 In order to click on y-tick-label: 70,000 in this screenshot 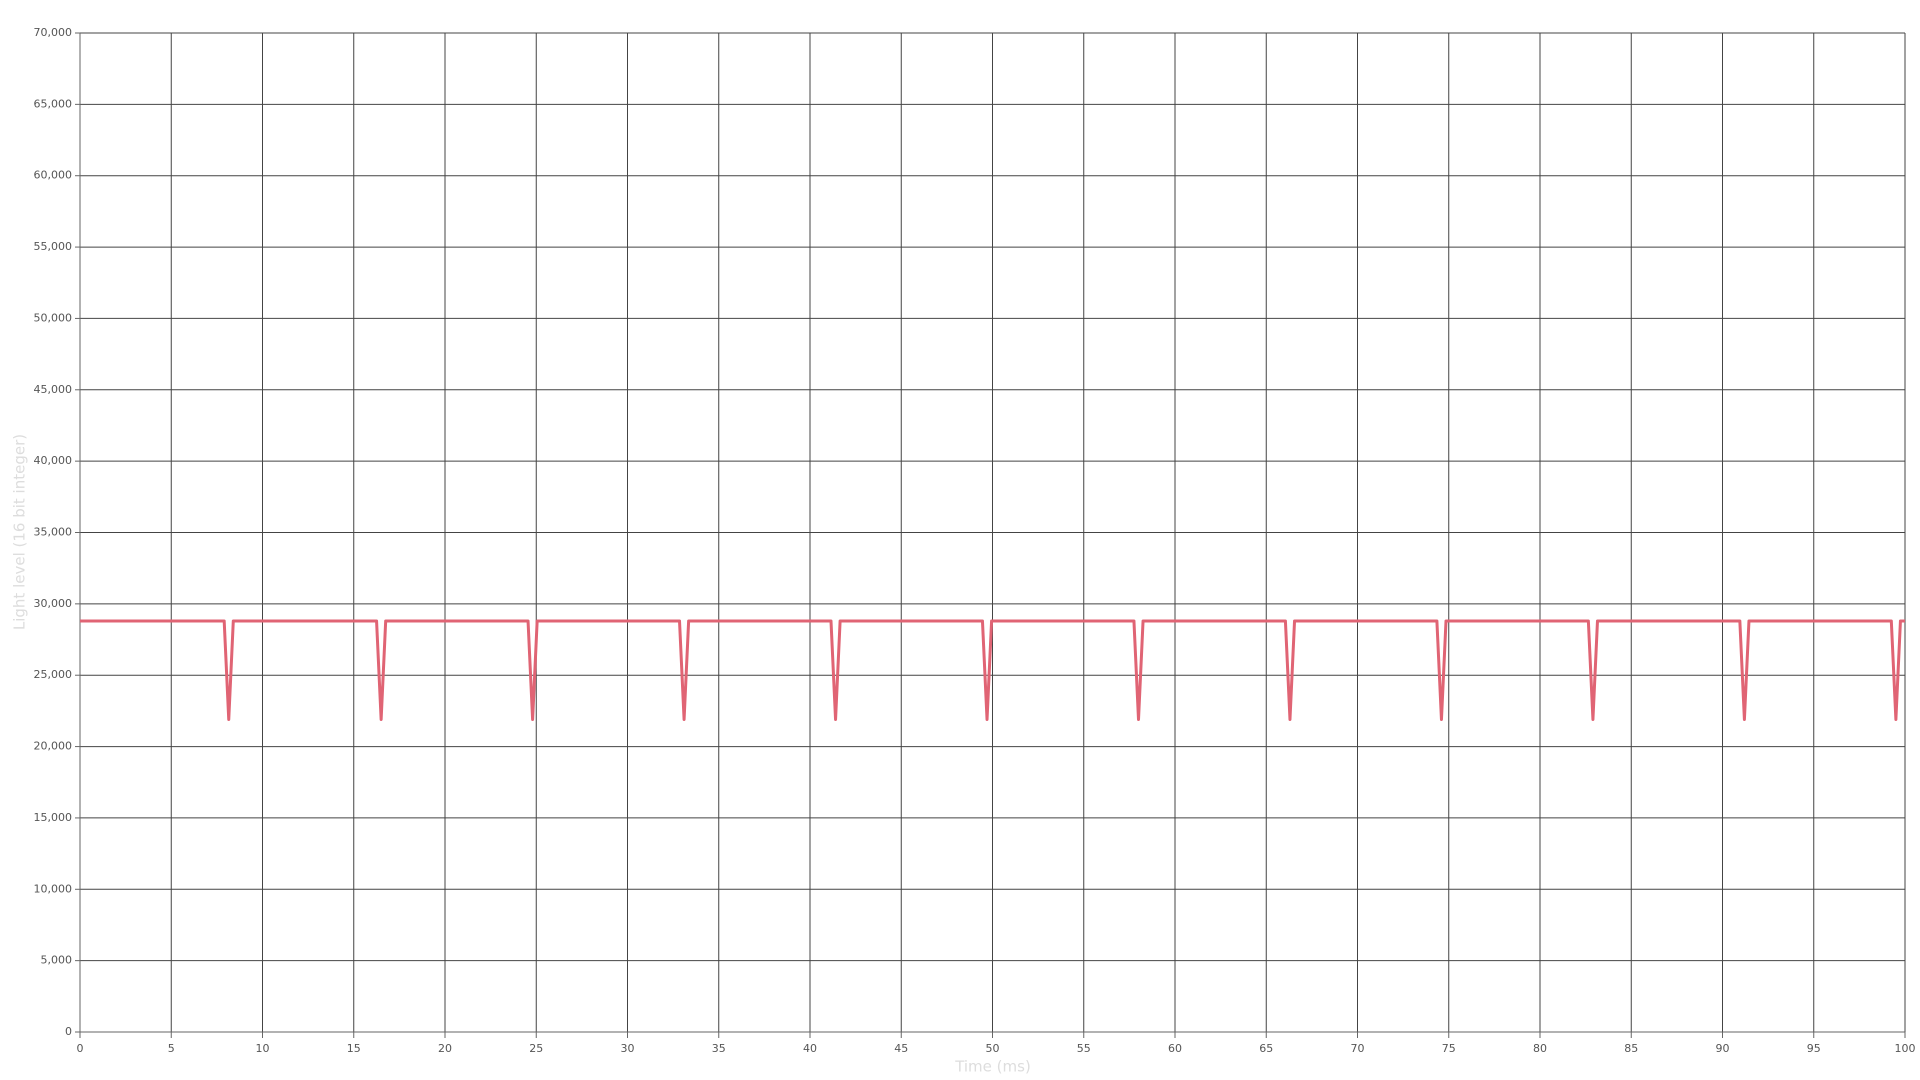, I will do `click(53, 32)`.